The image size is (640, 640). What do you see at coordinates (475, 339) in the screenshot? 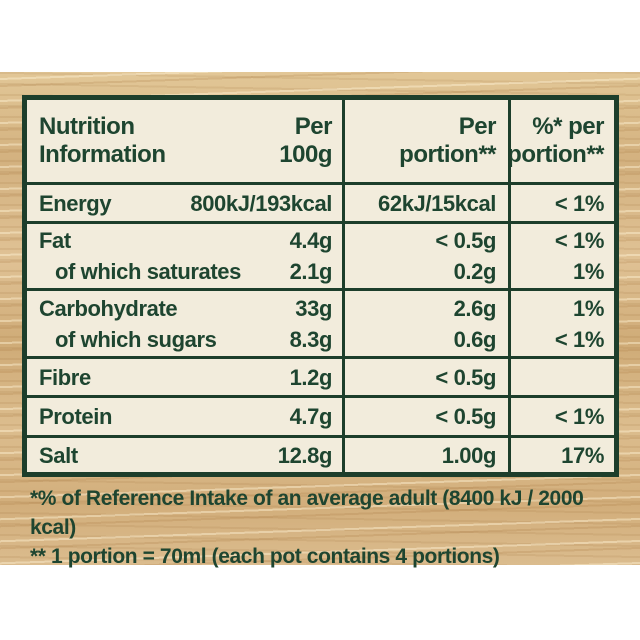
I see `value-per-portion: 0.6g` at bounding box center [475, 339].